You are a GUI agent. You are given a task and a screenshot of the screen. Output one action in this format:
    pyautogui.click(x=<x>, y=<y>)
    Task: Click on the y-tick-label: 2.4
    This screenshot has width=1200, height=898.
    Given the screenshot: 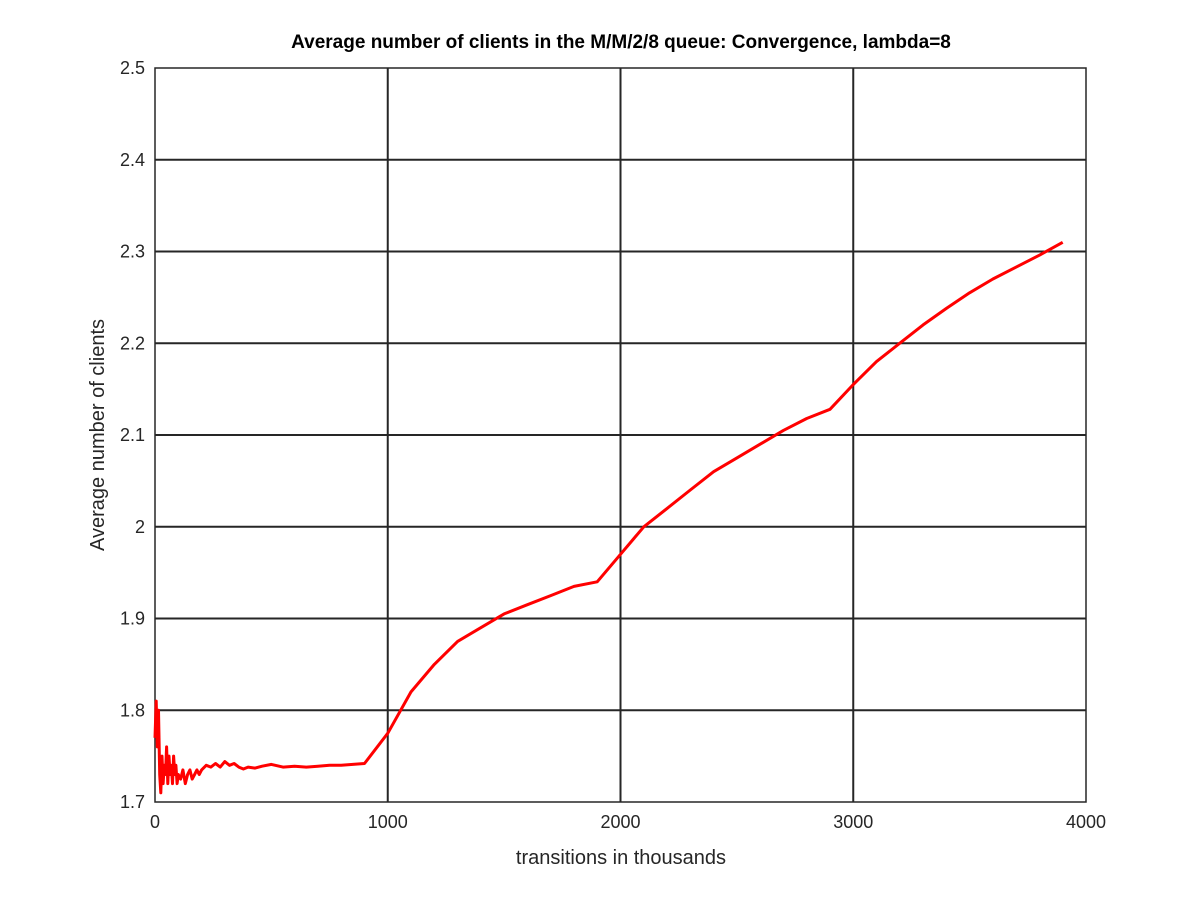 What is the action you would take?
    pyautogui.click(x=132, y=160)
    